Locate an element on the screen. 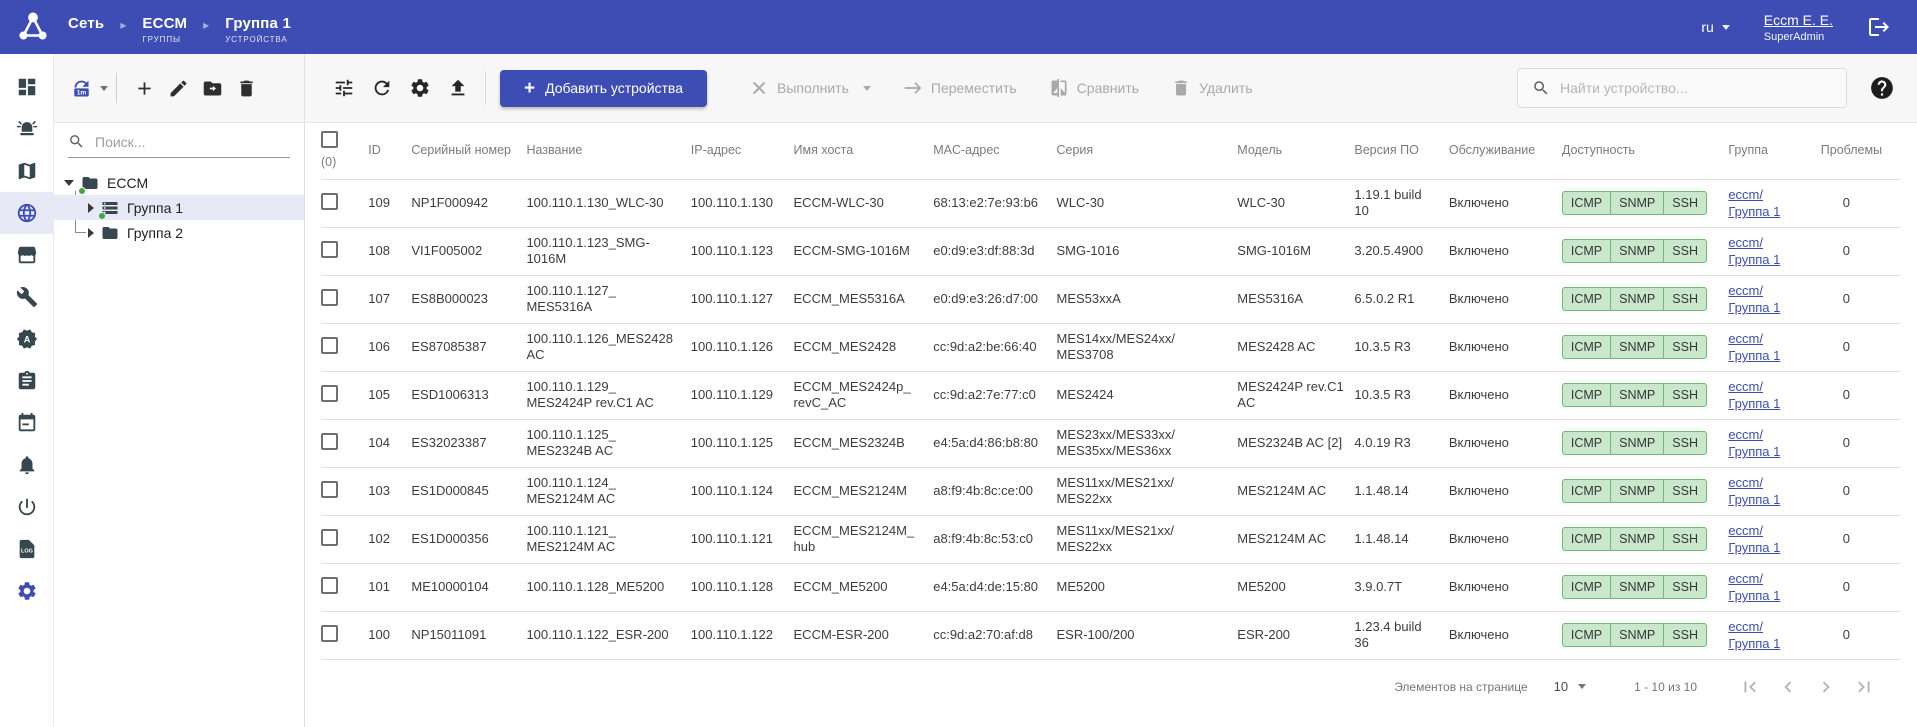  cell-serial: ESD1006313 is located at coordinates (469, 395).